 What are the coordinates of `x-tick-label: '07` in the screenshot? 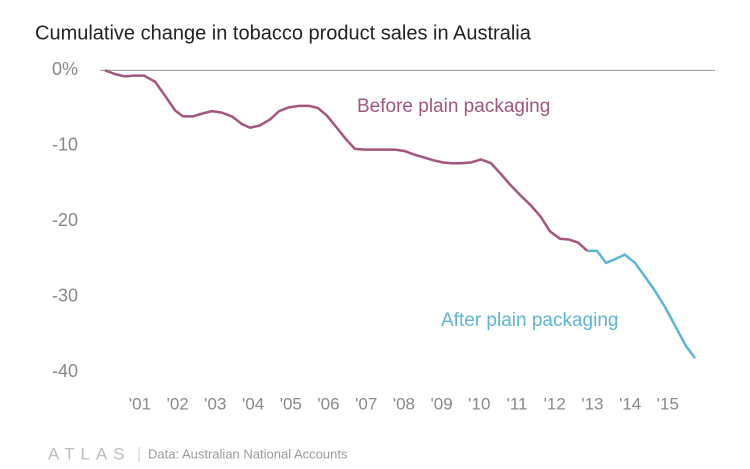 It's located at (366, 403).